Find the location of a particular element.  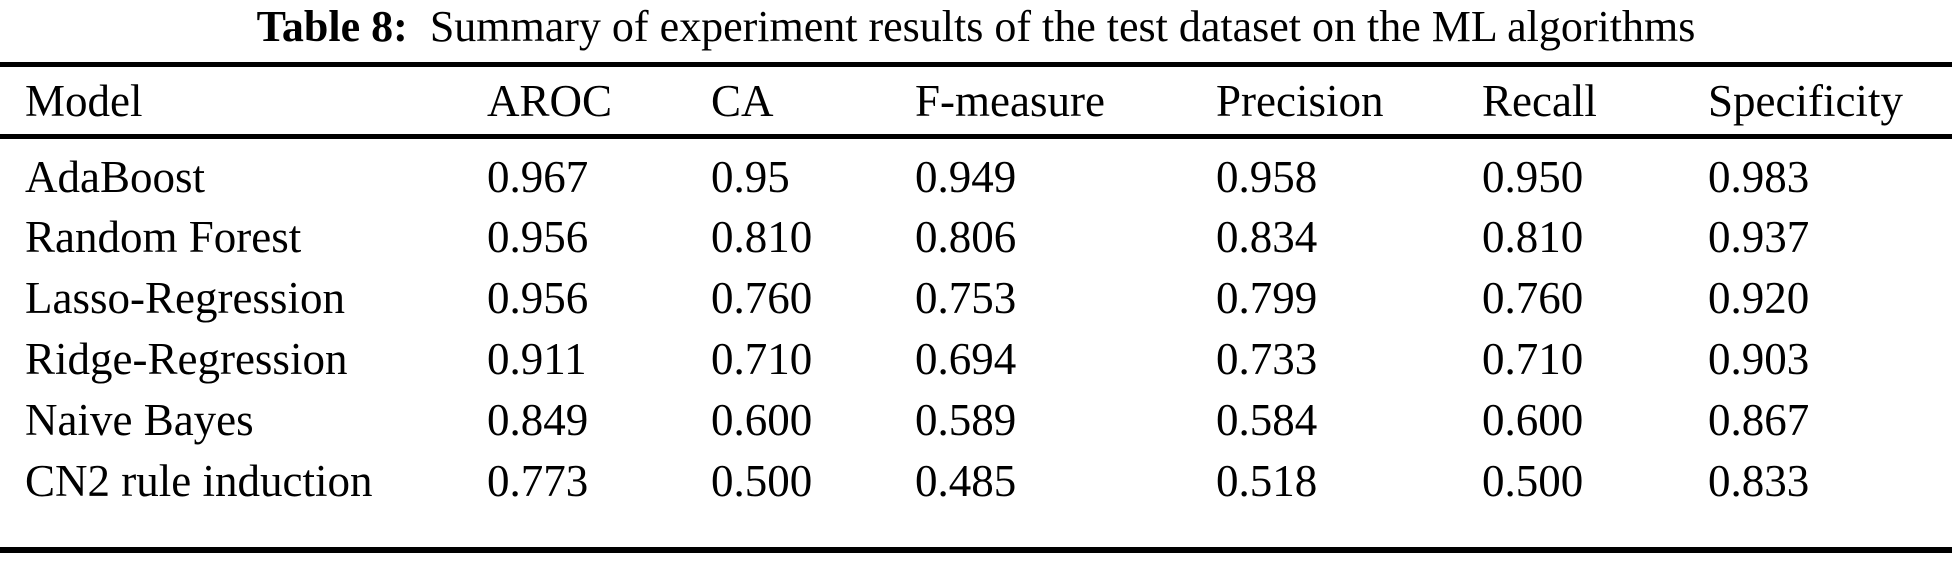

model-cell: Lasso-Regression is located at coordinates (185, 298).